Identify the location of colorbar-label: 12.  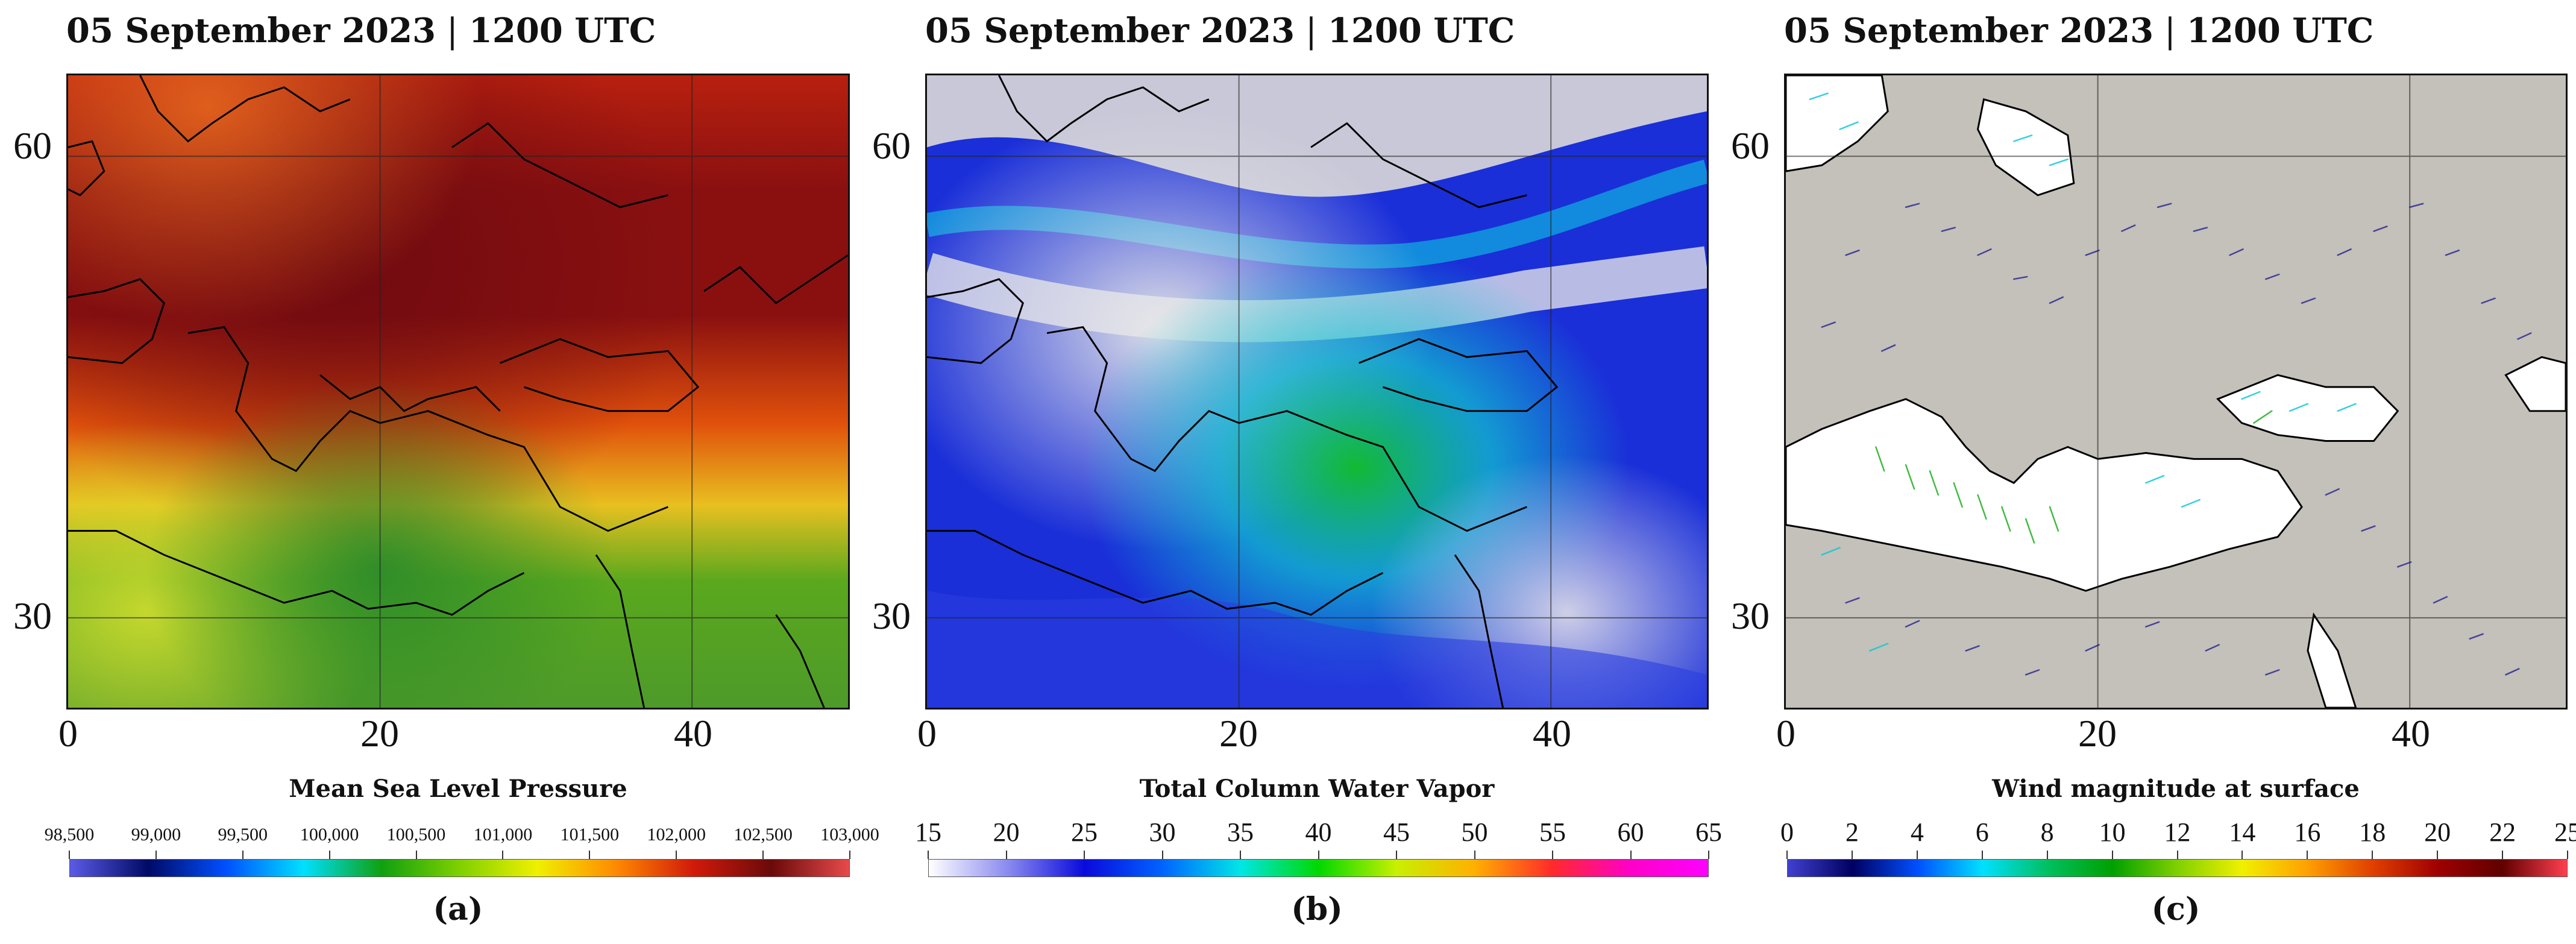
(2177, 832).